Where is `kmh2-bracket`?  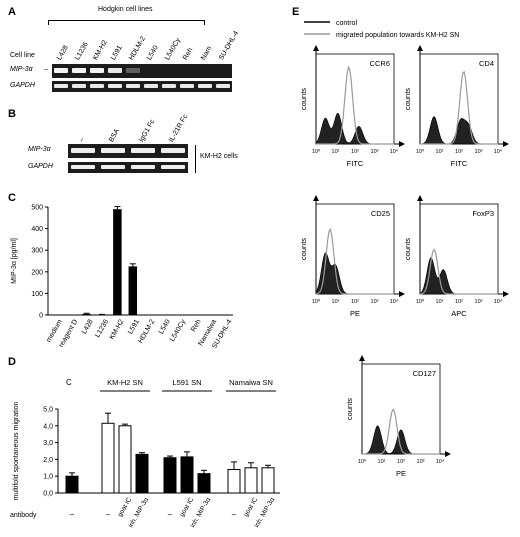
kmh2-bracket is located at coordinates (195, 159).